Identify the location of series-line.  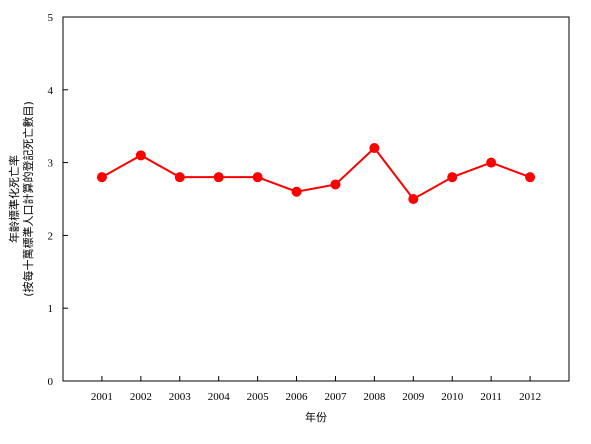
(316, 173).